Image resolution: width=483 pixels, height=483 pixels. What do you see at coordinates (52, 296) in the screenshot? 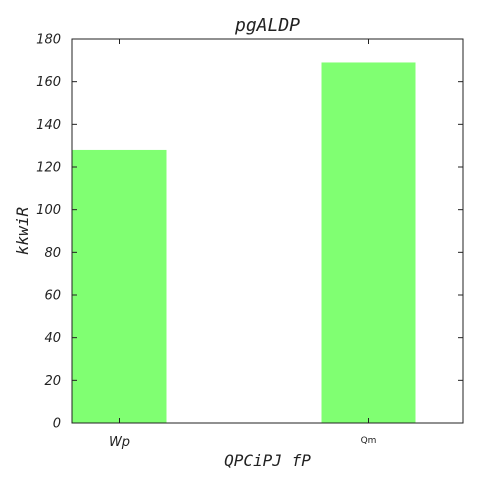
I see `y-tick-label: 60` at bounding box center [52, 296].